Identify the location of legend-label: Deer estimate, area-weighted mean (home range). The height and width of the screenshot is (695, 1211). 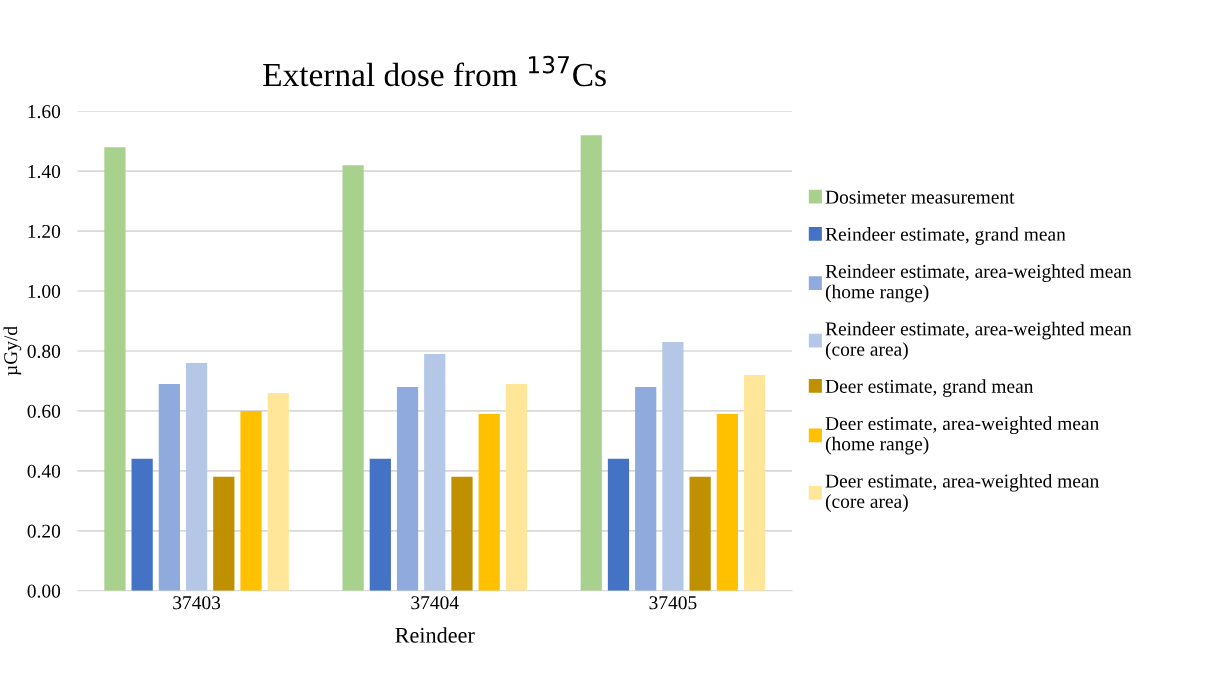
(962, 435).